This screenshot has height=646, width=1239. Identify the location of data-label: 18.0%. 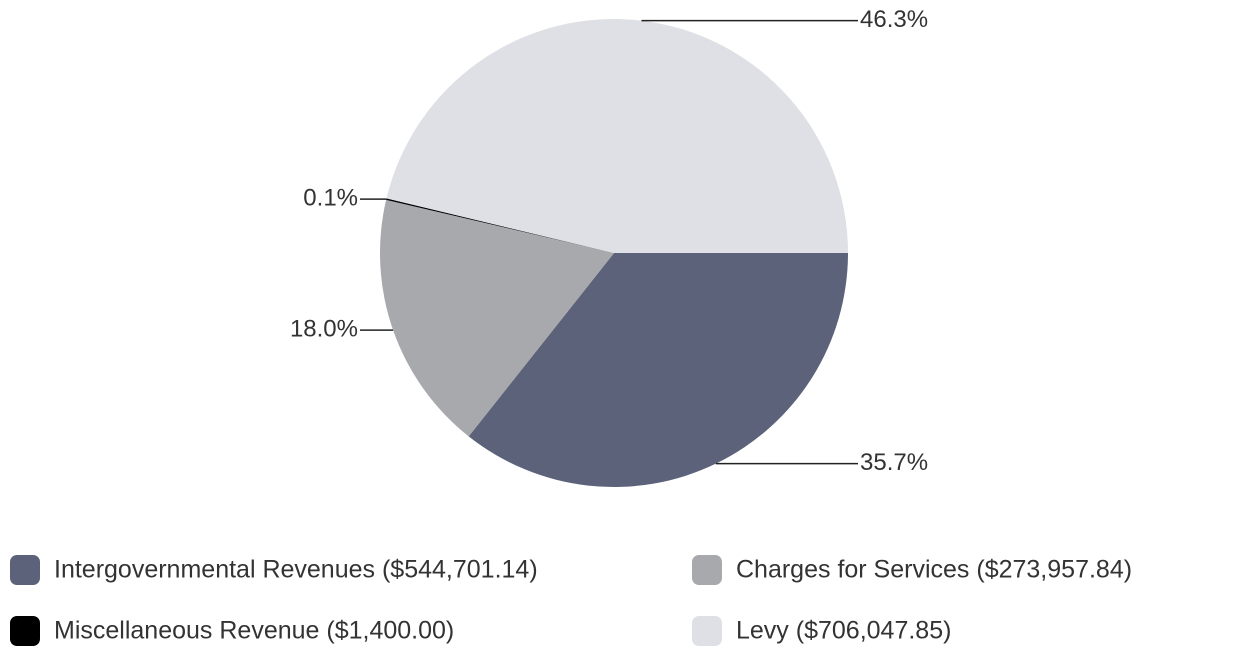
(324, 328).